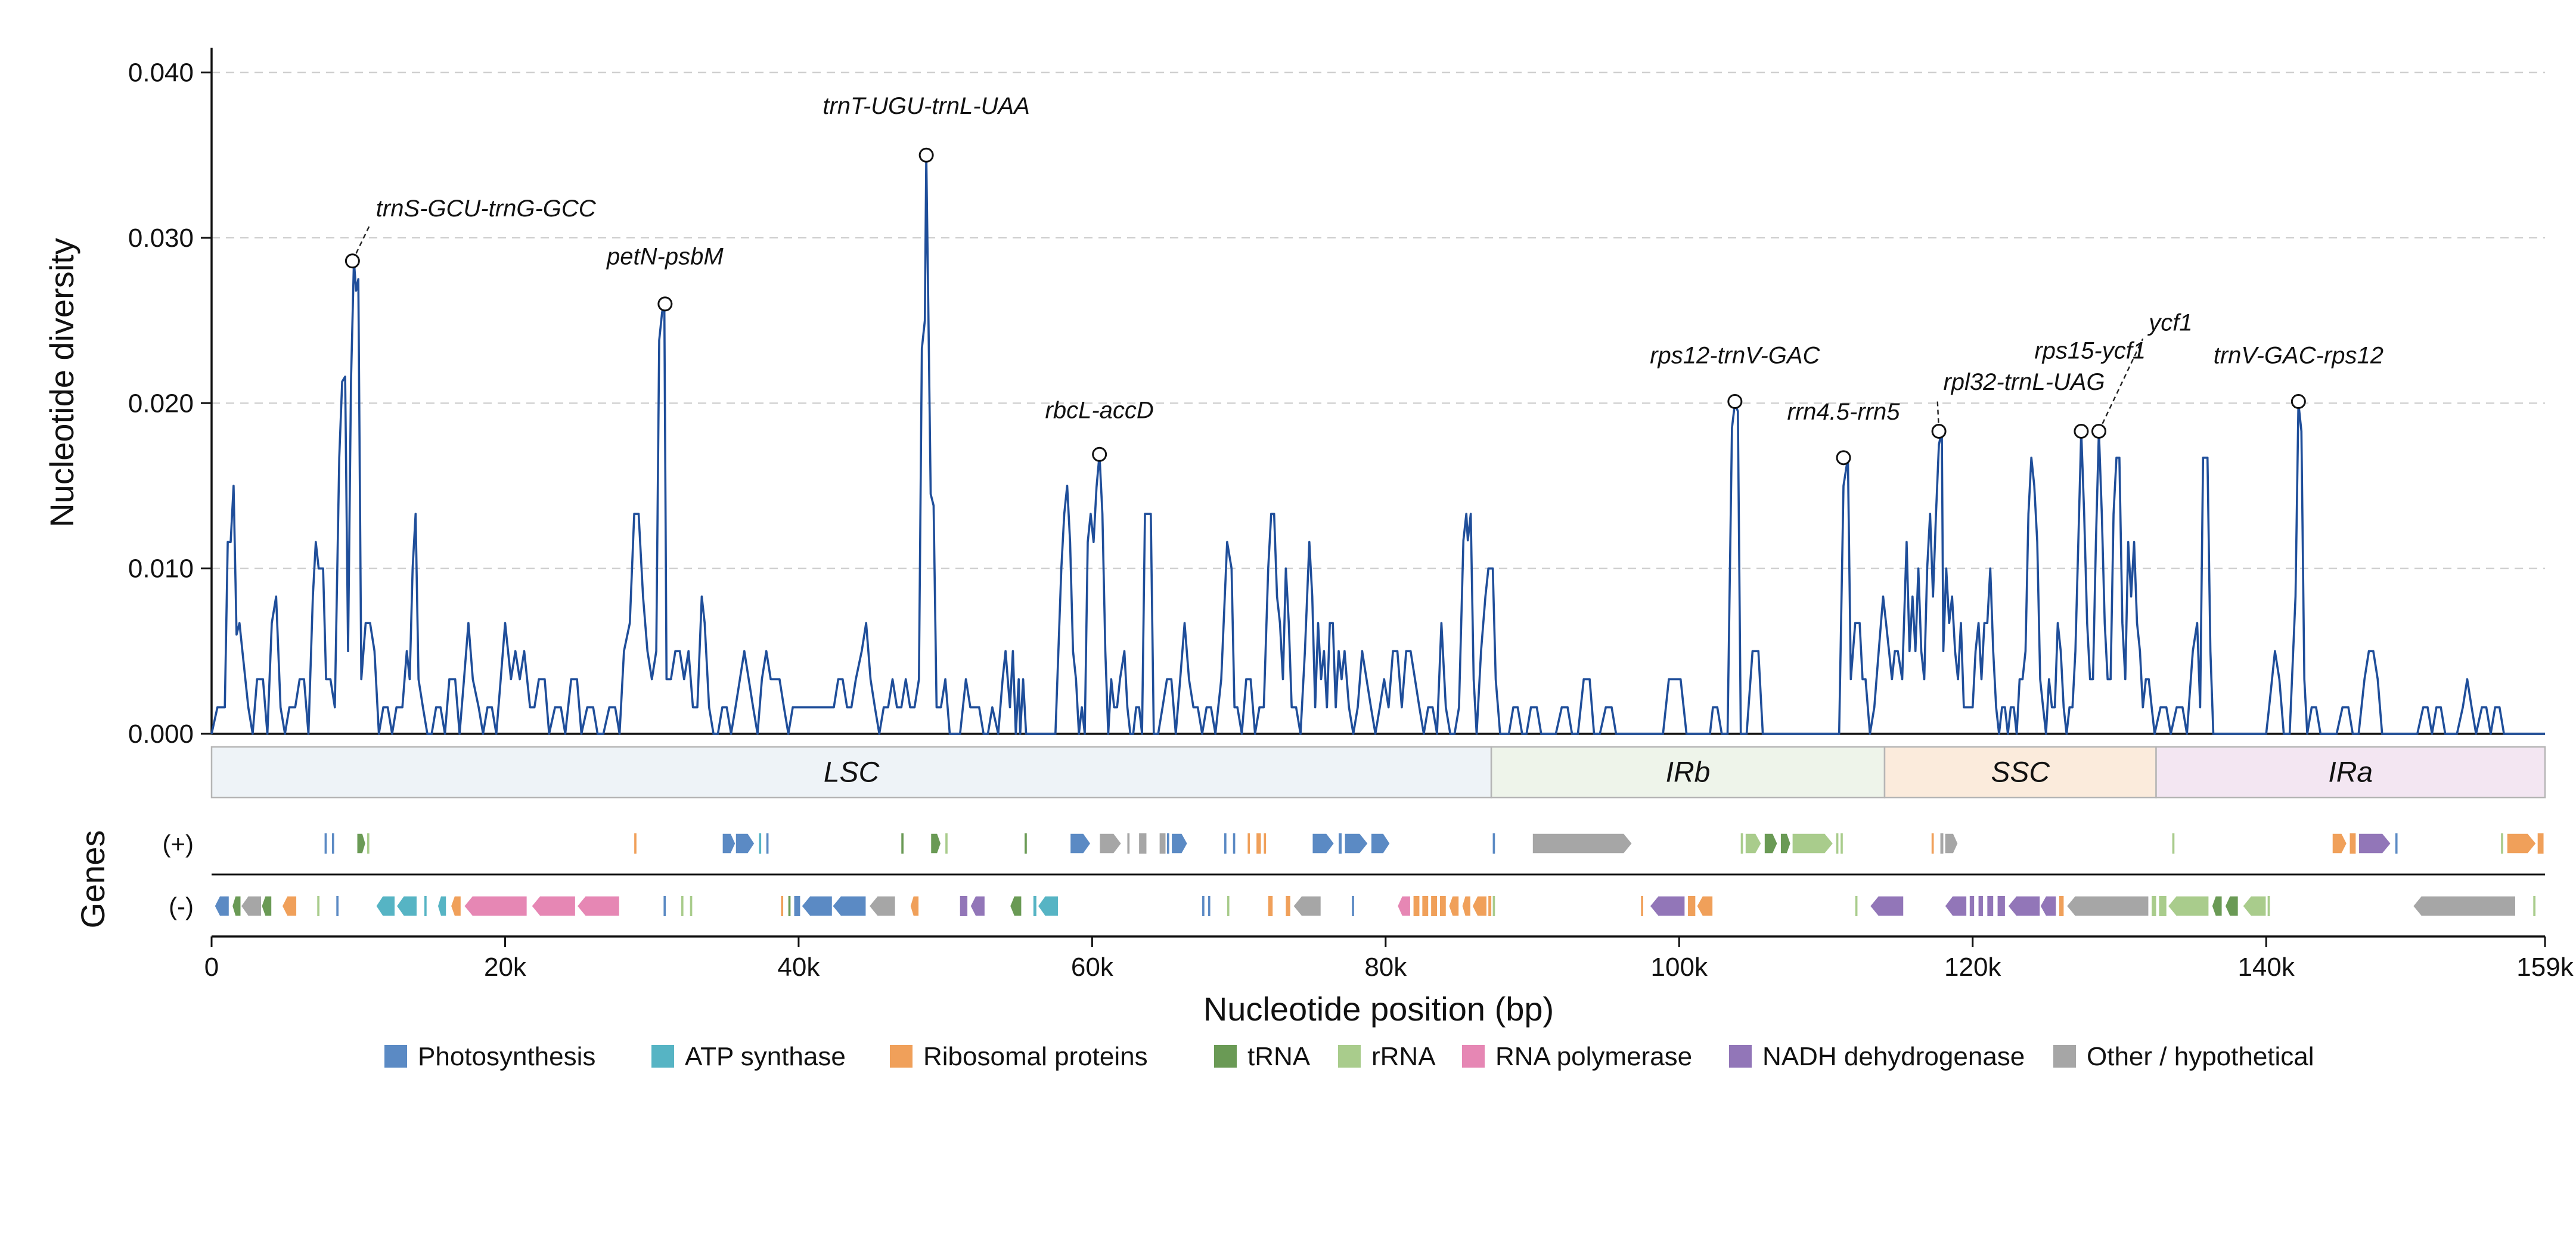 The width and height of the screenshot is (2576, 1253). Describe the element at coordinates (1973, 967) in the screenshot. I see `x-tick-label: 120k` at that location.